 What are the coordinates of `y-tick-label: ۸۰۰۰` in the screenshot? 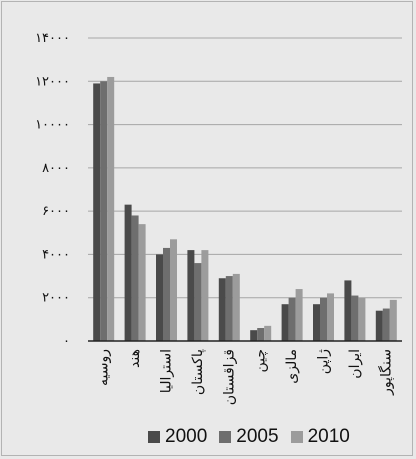 It's located at (56, 168).